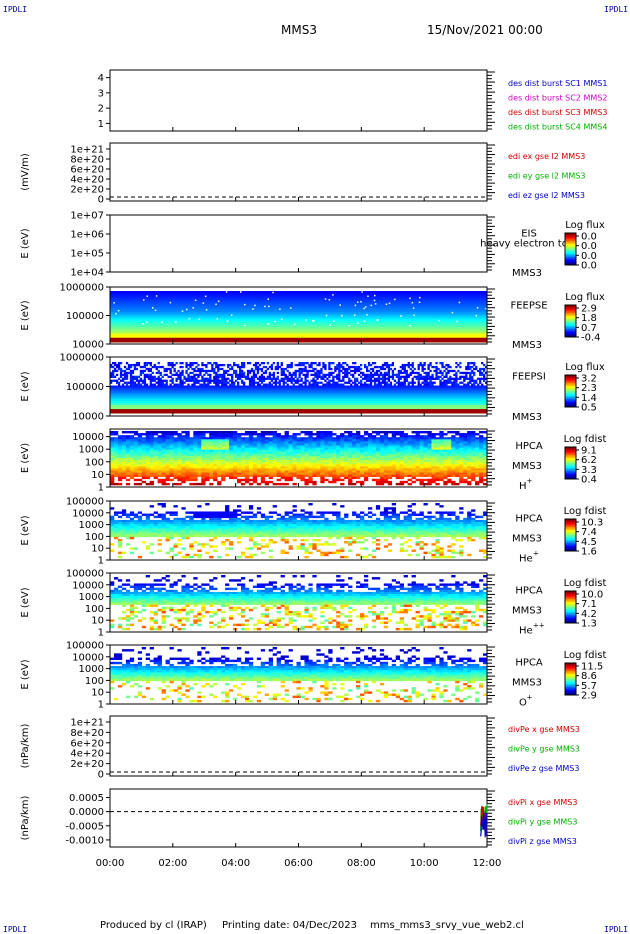 This screenshot has width=630, height=934. Describe the element at coordinates (589, 388) in the screenshot. I see `colorbar-tick-label: 2.3` at that location.